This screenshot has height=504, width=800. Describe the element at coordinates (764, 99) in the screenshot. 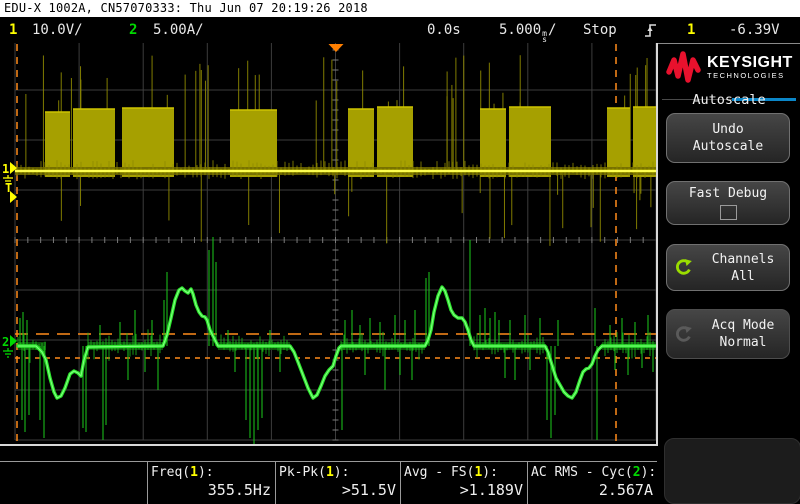

I see `logo-divider-accent` at that location.